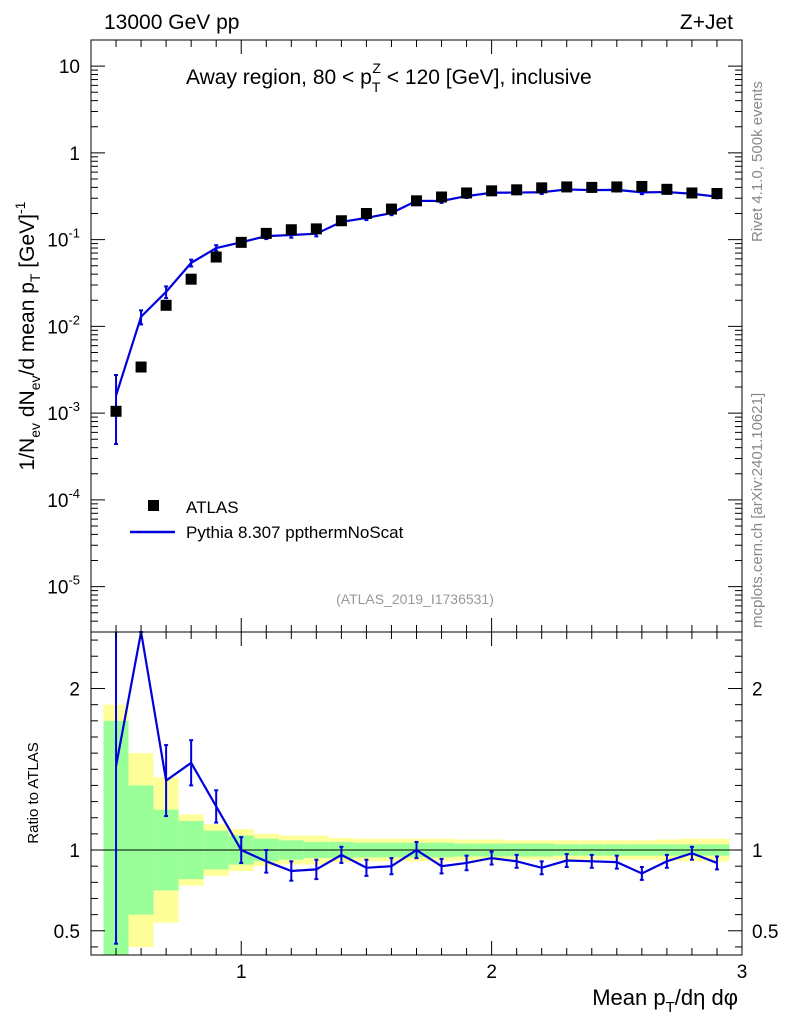 The height and width of the screenshot is (1024, 786). I want to click on y-tick-label: 10⁻⁴, so click(63, 499).